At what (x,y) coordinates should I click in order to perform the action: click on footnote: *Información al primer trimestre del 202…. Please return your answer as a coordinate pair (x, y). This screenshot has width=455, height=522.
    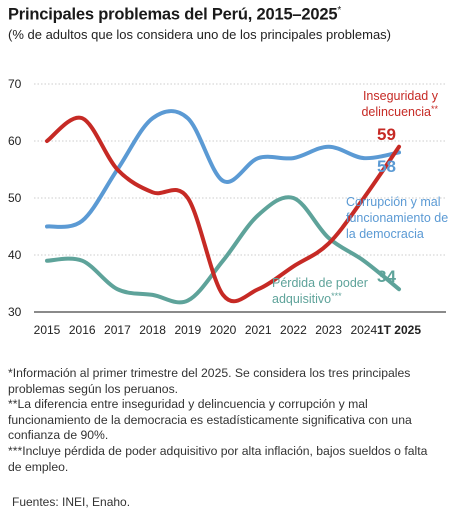
    Looking at the image, I should click on (209, 381).